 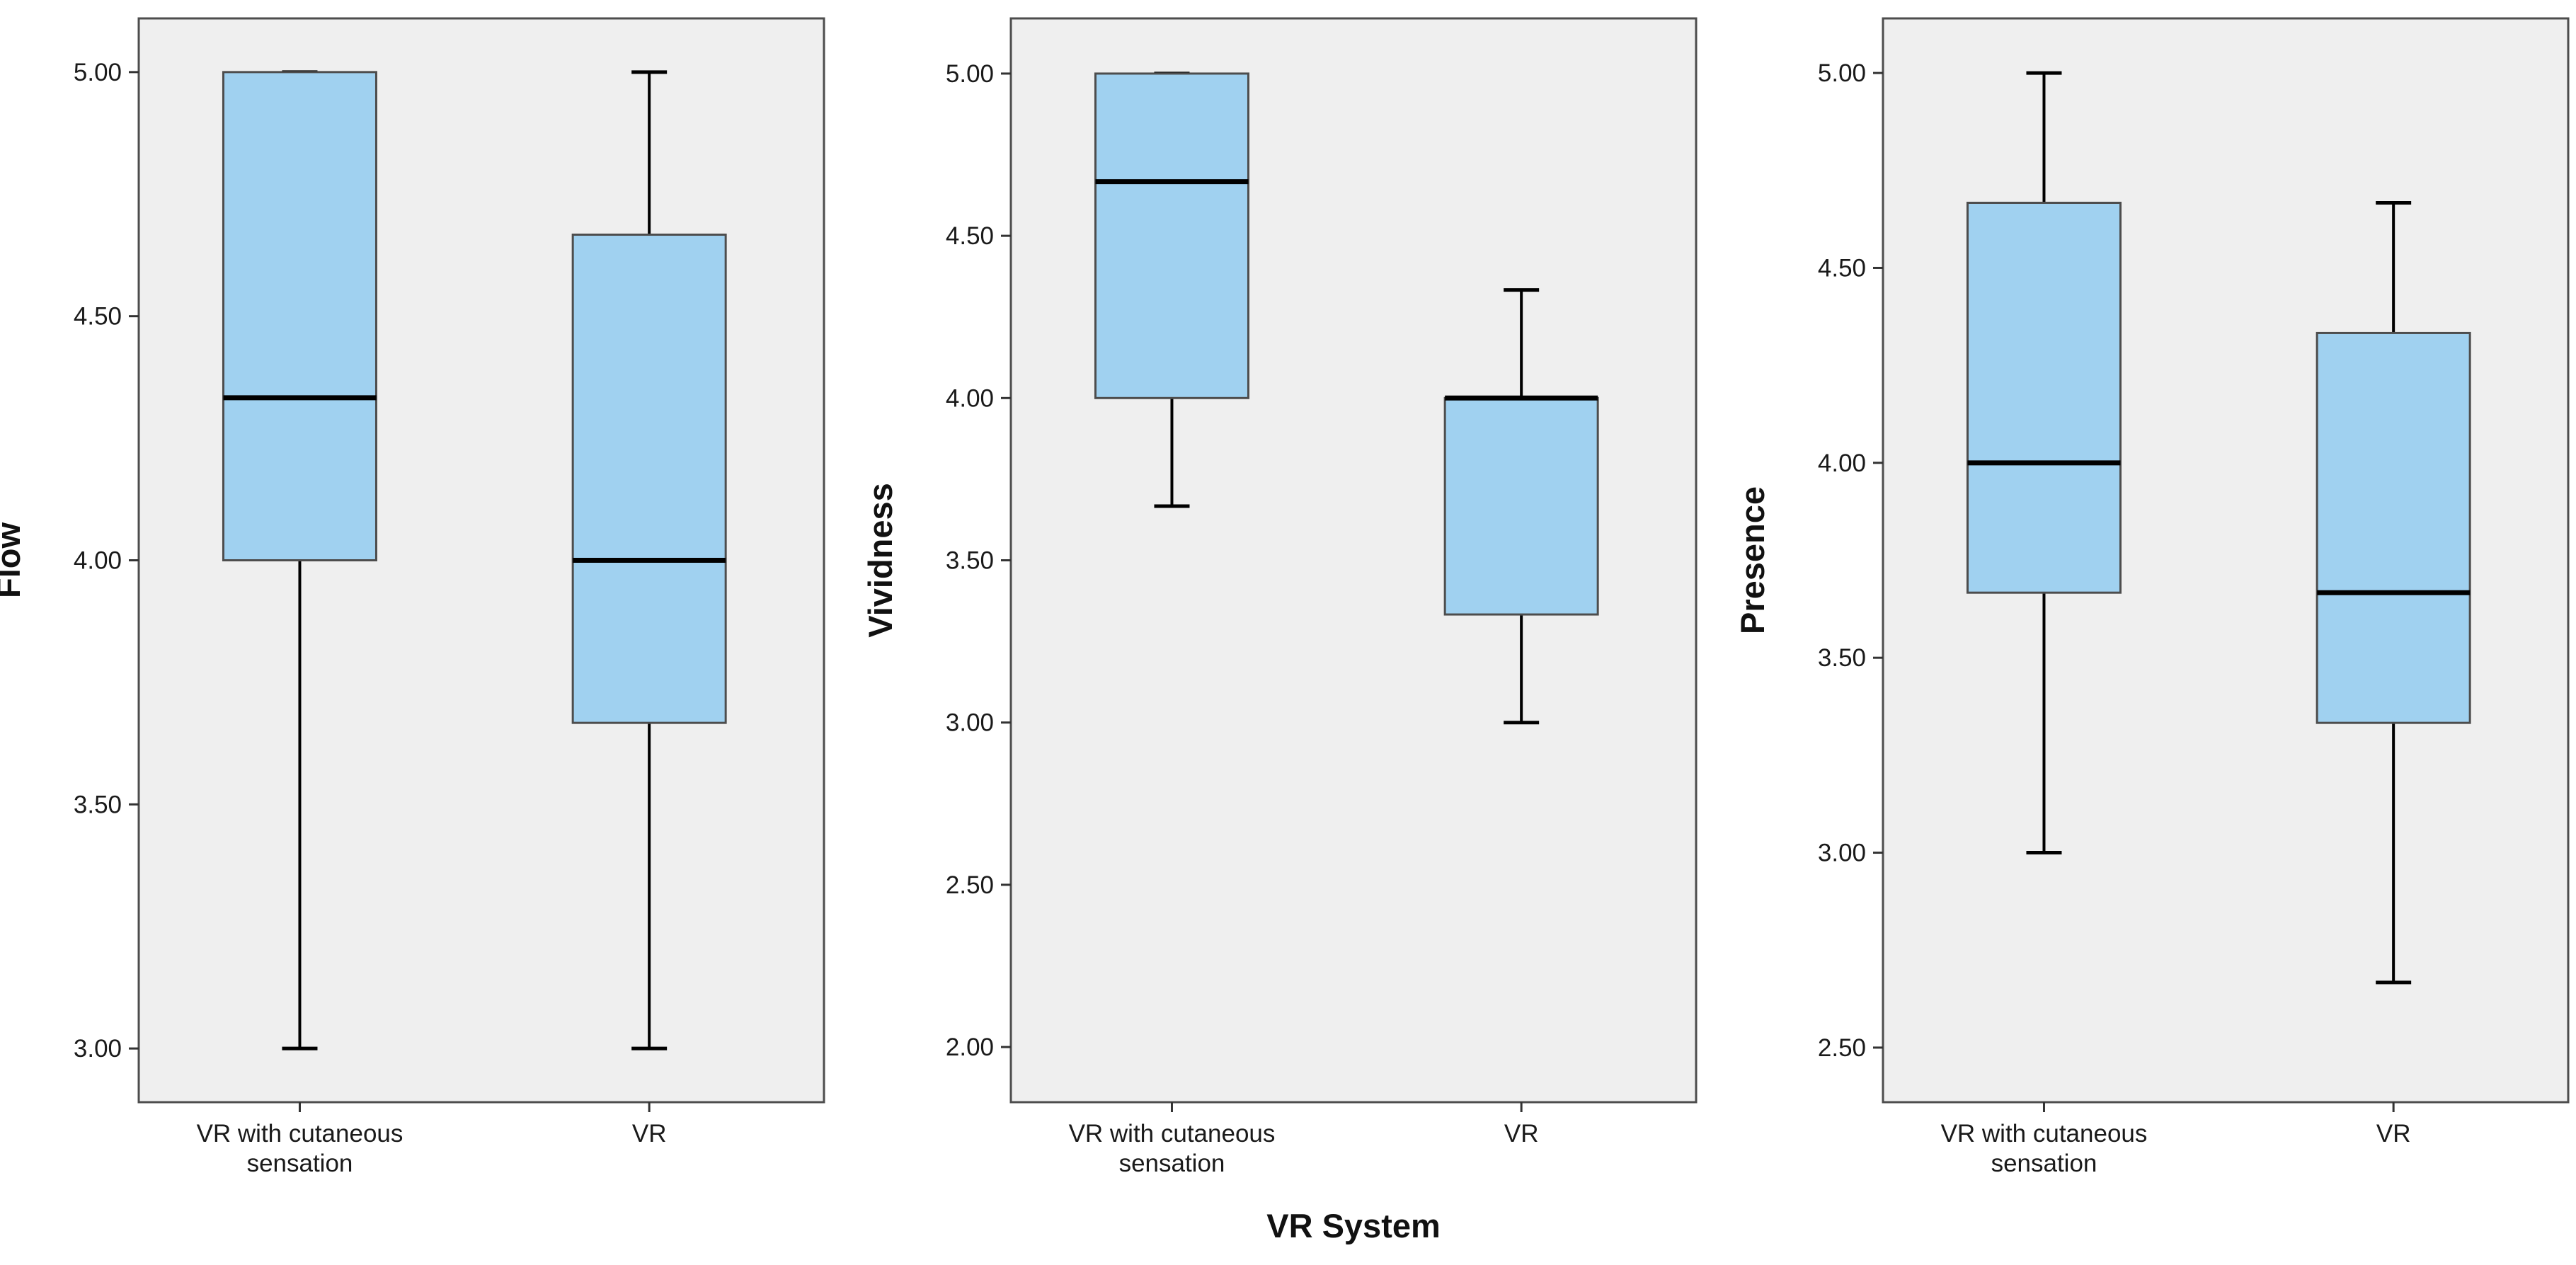 I want to click on y-axis-title: Vividness, so click(x=880, y=560).